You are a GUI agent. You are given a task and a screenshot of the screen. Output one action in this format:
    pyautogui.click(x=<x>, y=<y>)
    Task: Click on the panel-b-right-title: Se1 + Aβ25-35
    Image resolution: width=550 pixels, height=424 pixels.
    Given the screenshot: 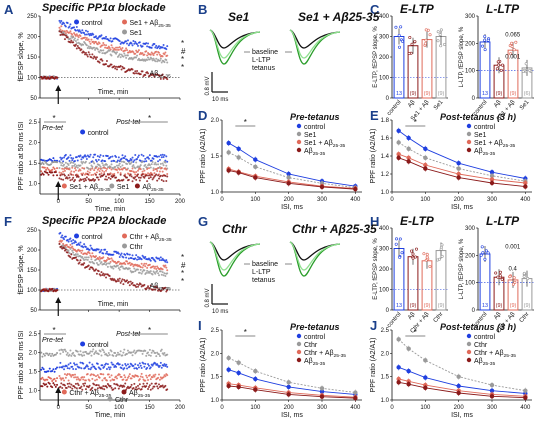 What is the action you would take?
    pyautogui.click(x=339, y=17)
    